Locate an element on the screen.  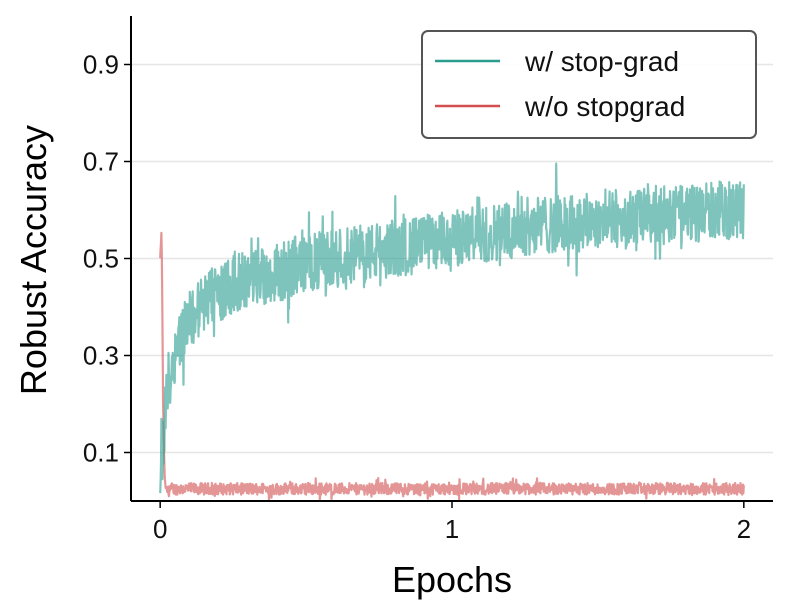
x-tick-label: 2 is located at coordinates (744, 529).